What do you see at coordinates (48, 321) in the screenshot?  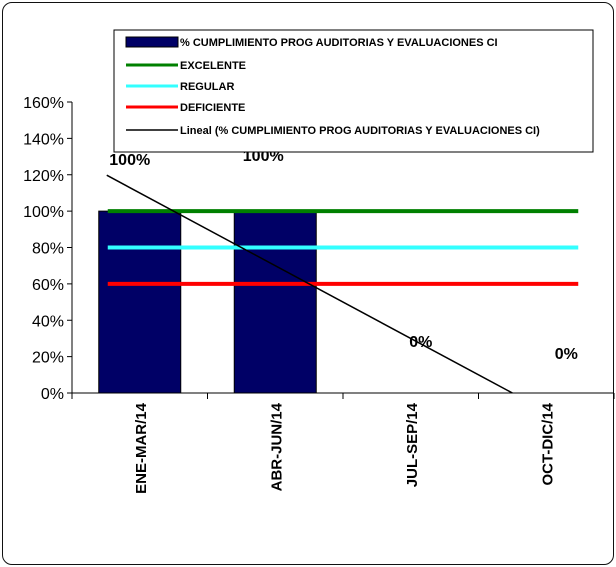 I see `y-tick-label: 40%` at bounding box center [48, 321].